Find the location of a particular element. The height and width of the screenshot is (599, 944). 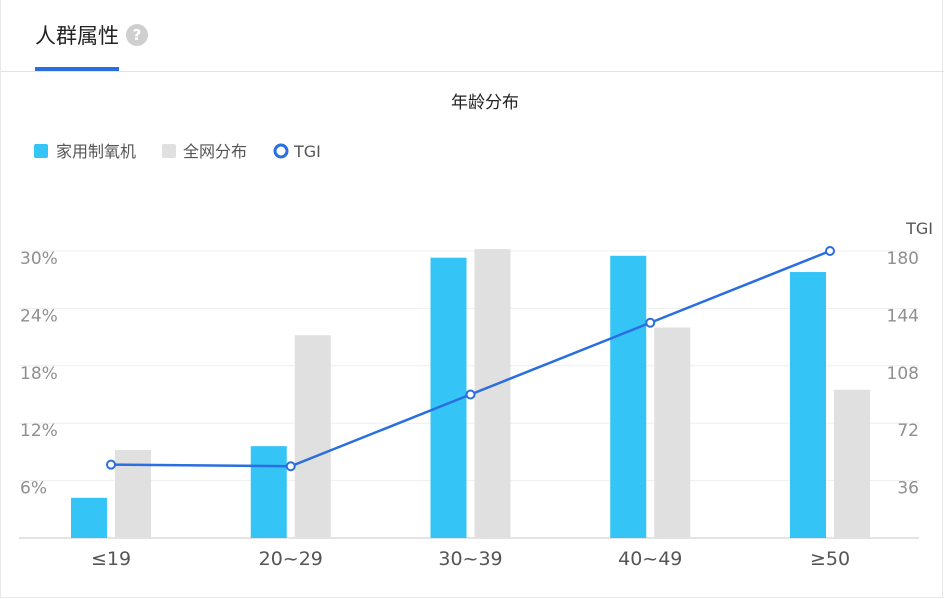

left-axis-ticks: 6% 12% 18% 24% 30% is located at coordinates (39, 374).